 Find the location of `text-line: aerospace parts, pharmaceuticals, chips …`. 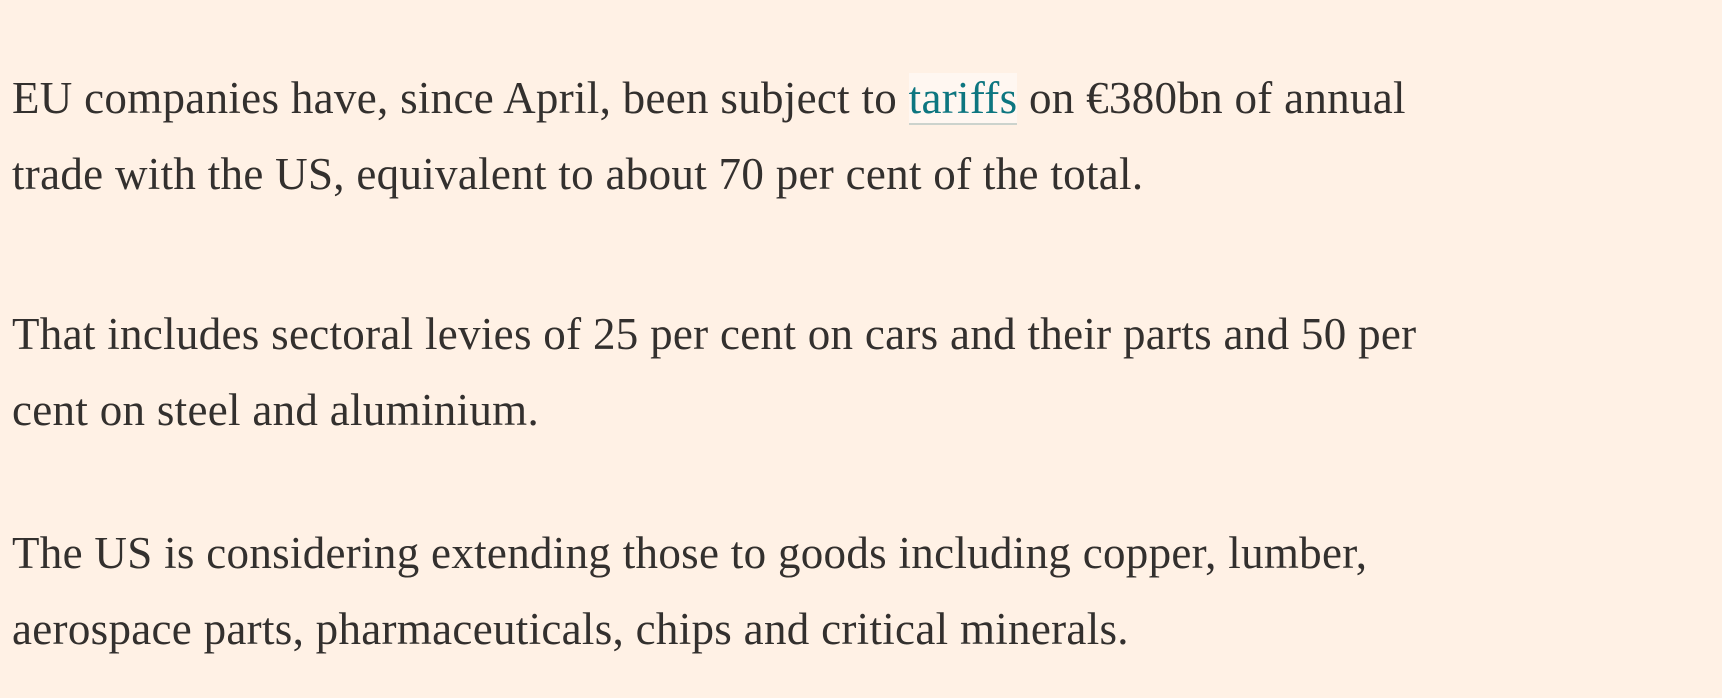

text-line: aerospace parts, pharmaceuticals, chips … is located at coordinates (570, 629).